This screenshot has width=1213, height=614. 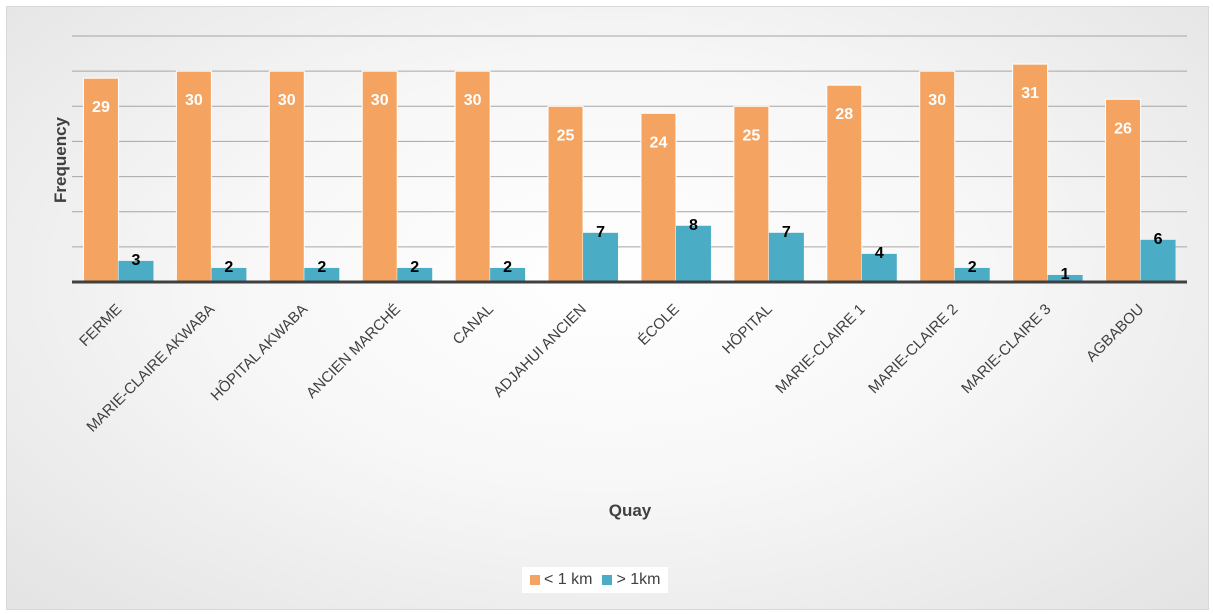 I want to click on data-label-gt1km-9: 2, so click(x=972, y=267).